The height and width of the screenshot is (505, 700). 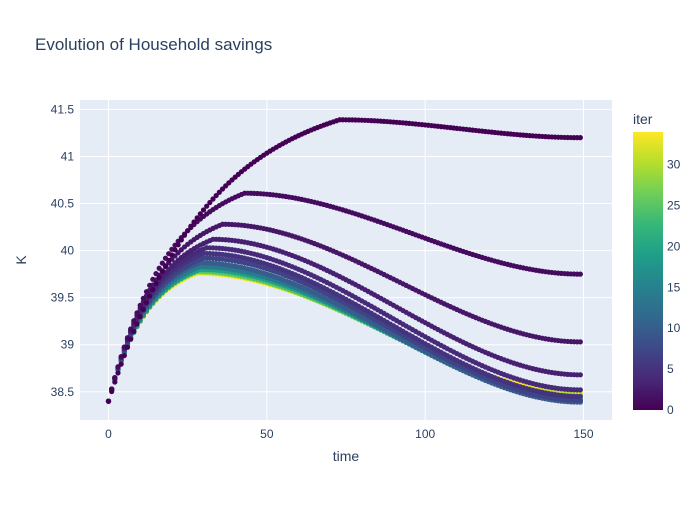 I want to click on colorbar-tick-label: 25, so click(x=674, y=206).